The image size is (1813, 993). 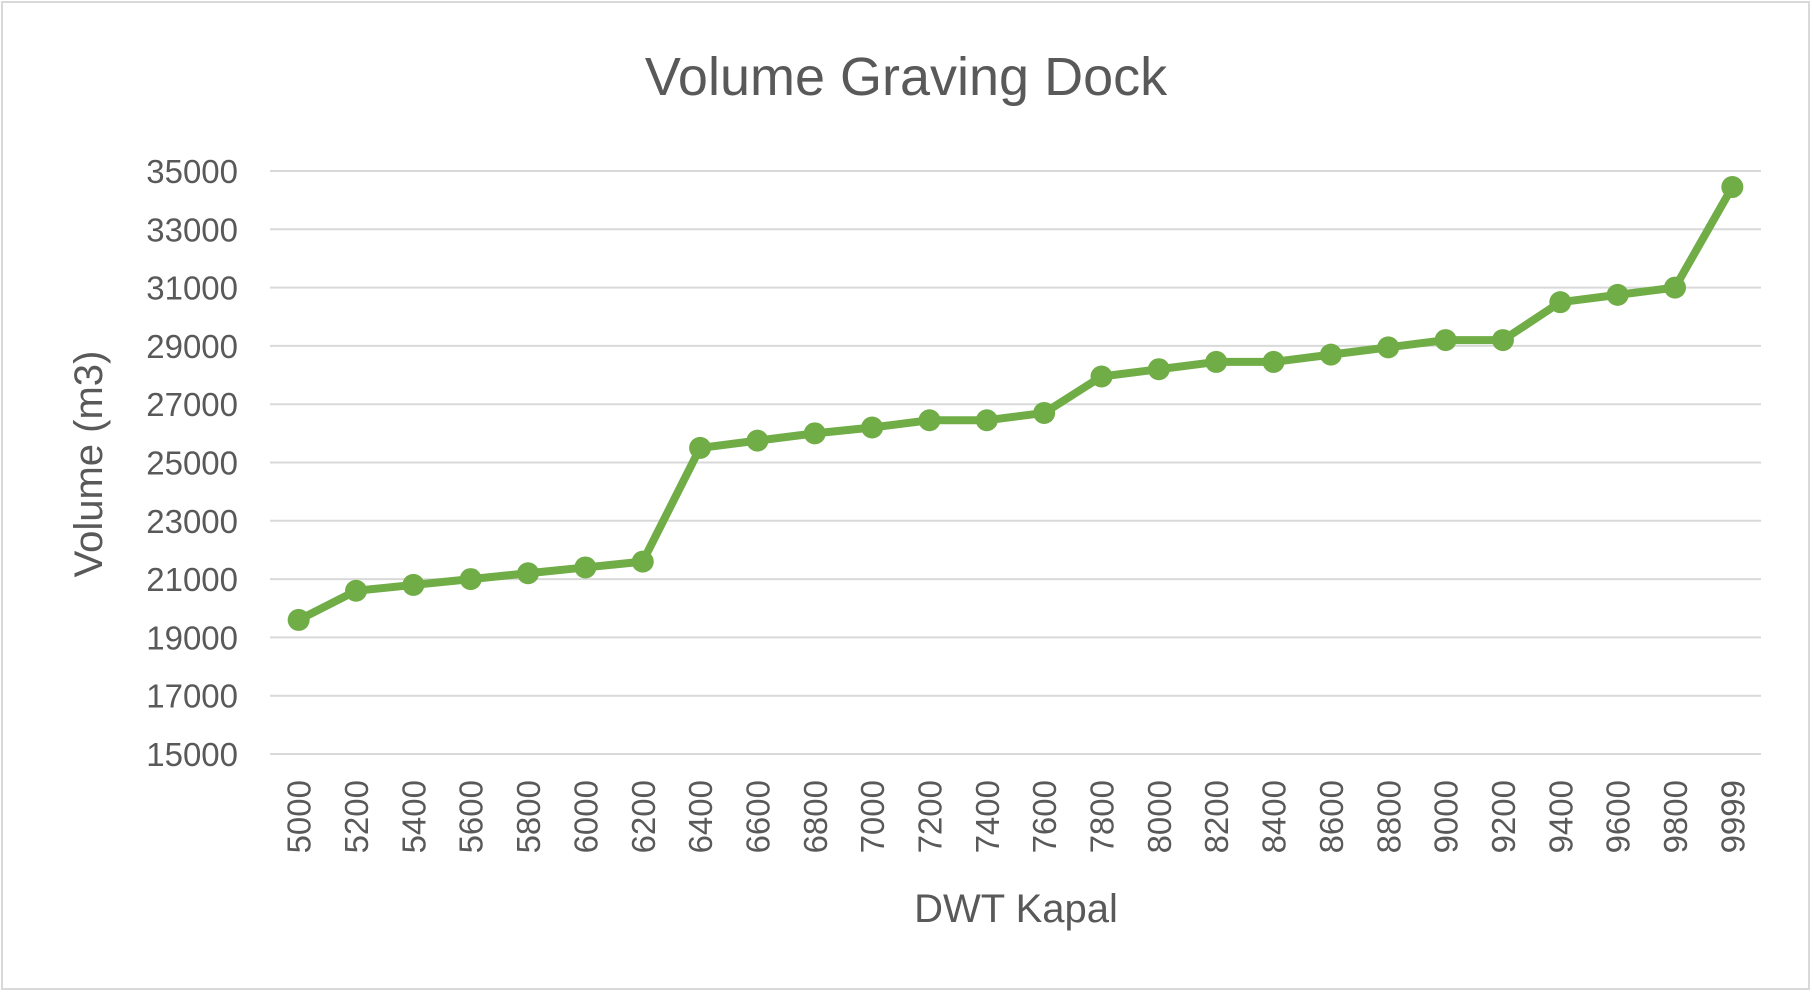 I want to click on y-tick-label: 29000, so click(x=192, y=346).